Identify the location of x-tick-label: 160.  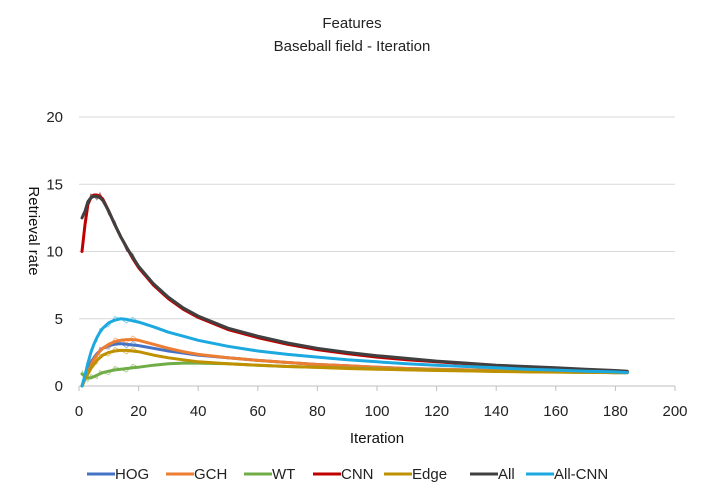
(555, 411).